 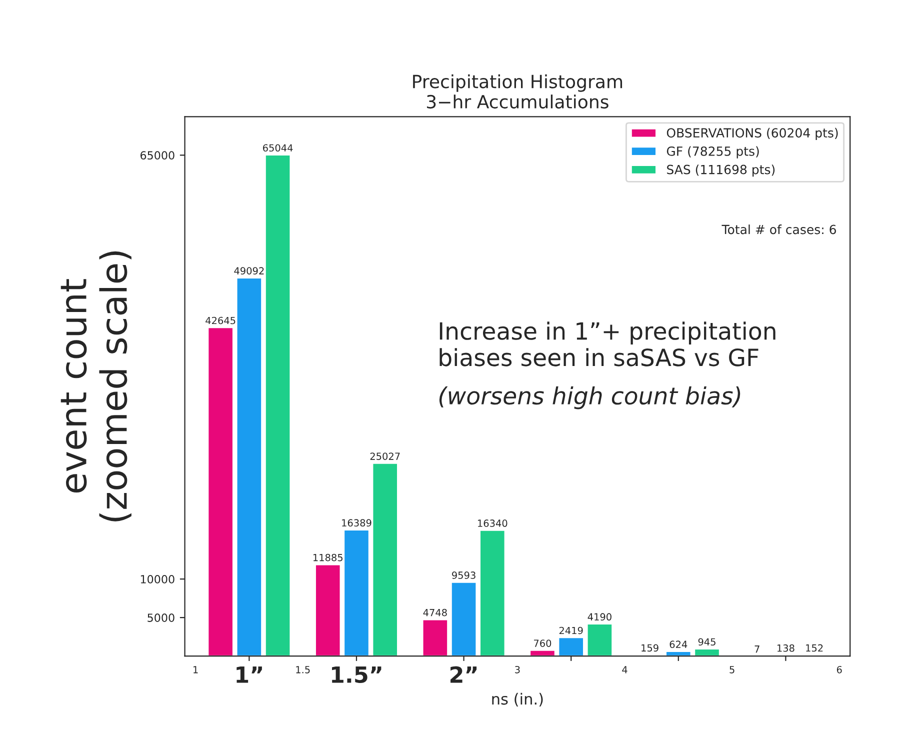 What do you see at coordinates (707, 642) in the screenshot?
I see `data-label: 945` at bounding box center [707, 642].